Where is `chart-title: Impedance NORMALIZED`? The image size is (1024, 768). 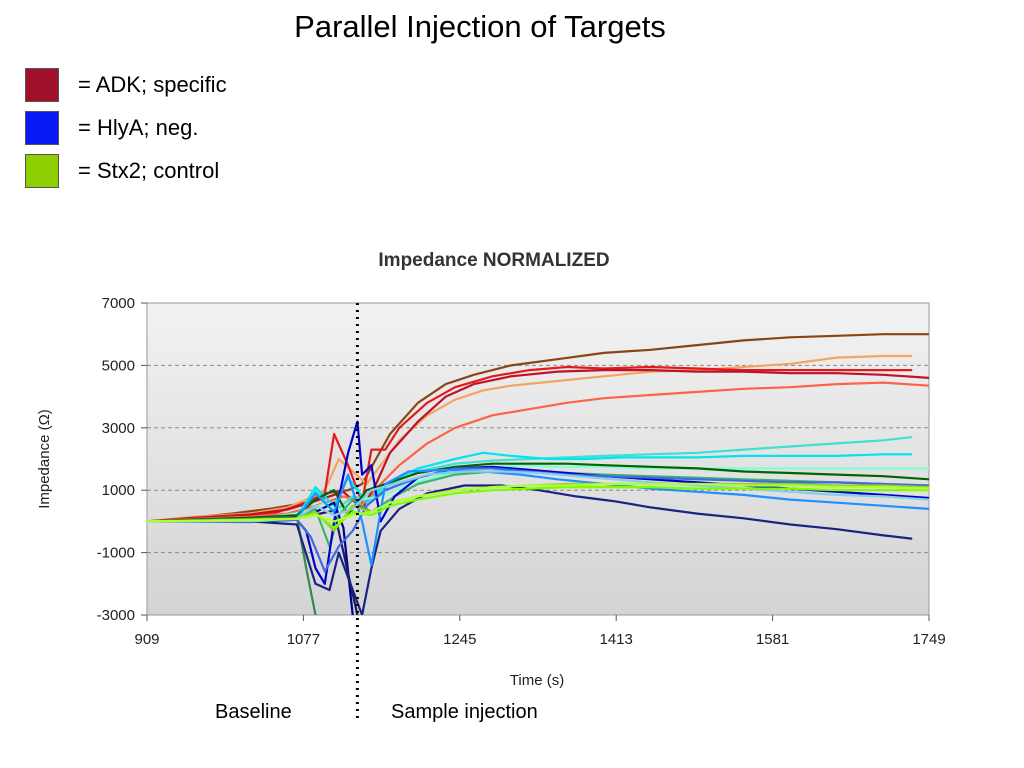 chart-title: Impedance NORMALIZED is located at coordinates (493, 260).